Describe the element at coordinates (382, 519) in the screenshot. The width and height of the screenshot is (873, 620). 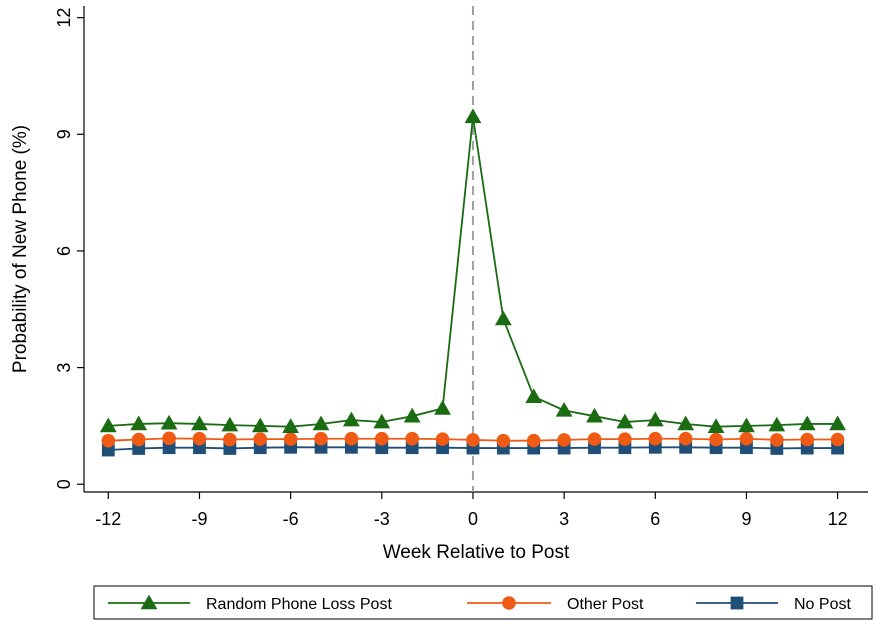
I see `x-tick-label: -3` at that location.